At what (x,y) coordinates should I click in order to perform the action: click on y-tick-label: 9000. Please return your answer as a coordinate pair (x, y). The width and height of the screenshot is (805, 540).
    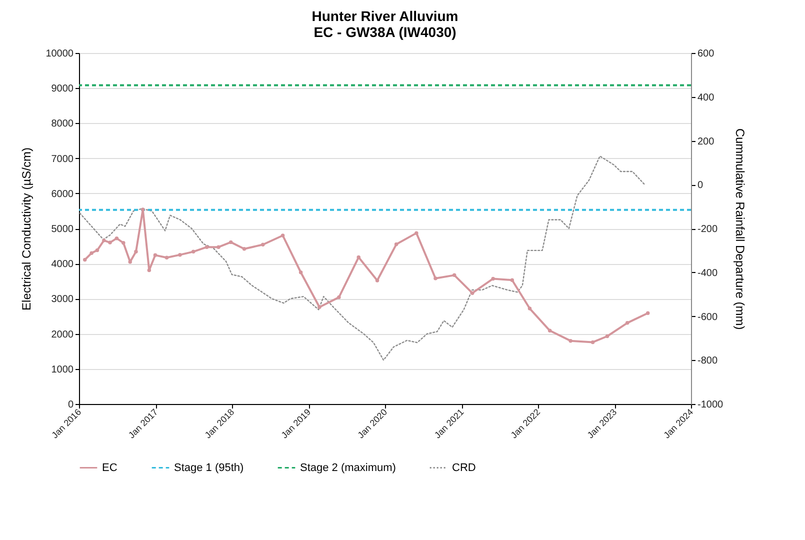
    Looking at the image, I should click on (62, 89).